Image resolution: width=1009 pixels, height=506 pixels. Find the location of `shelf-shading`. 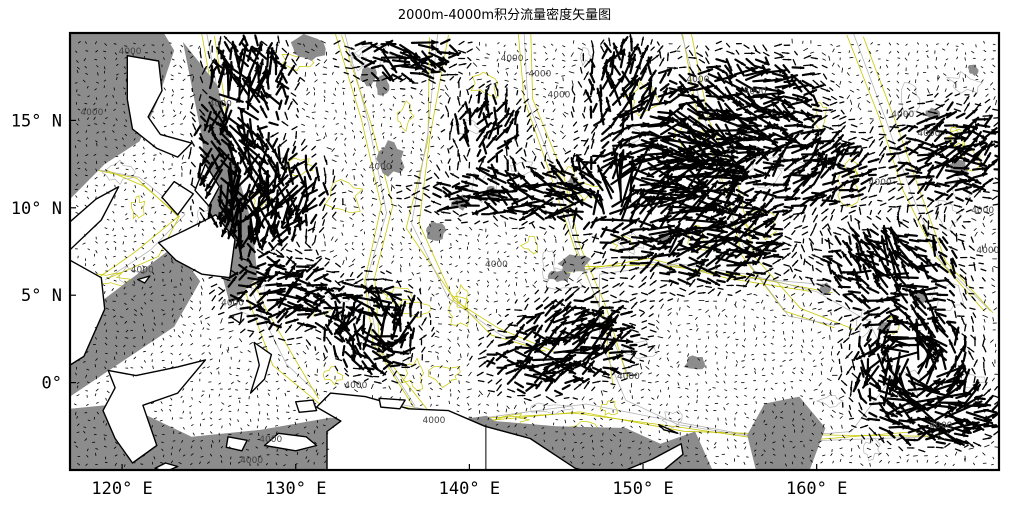

shelf-shading is located at coordinates (382, 85).